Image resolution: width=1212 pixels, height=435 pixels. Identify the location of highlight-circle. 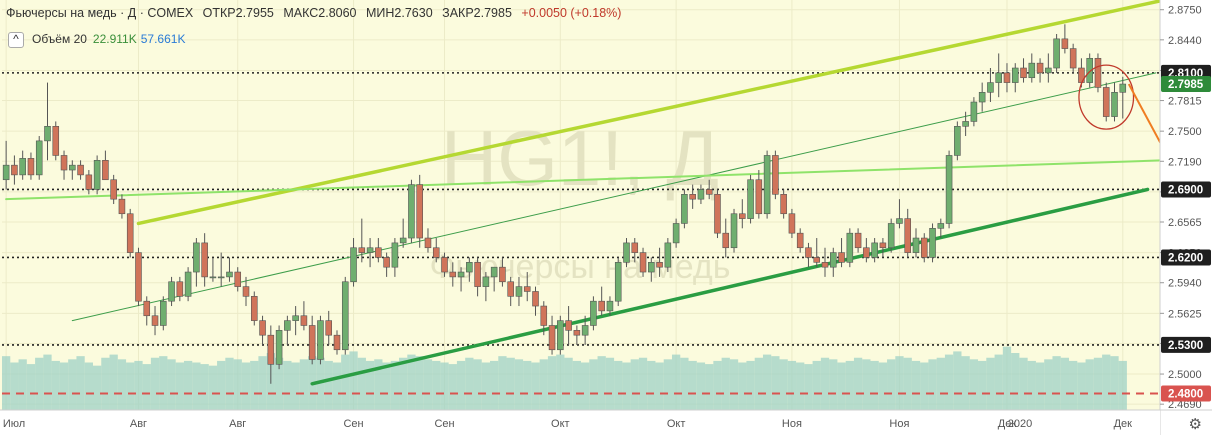
(1106, 97).